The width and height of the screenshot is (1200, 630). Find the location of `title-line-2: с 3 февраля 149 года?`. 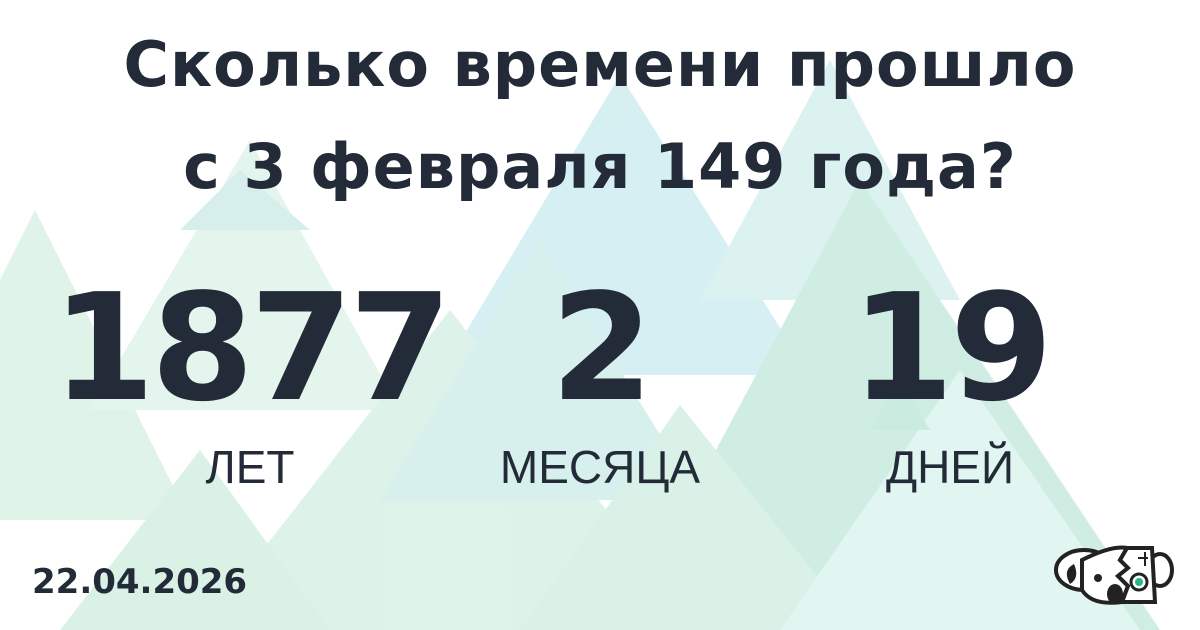

title-line-2: с 3 февраля 149 года? is located at coordinates (600, 166).